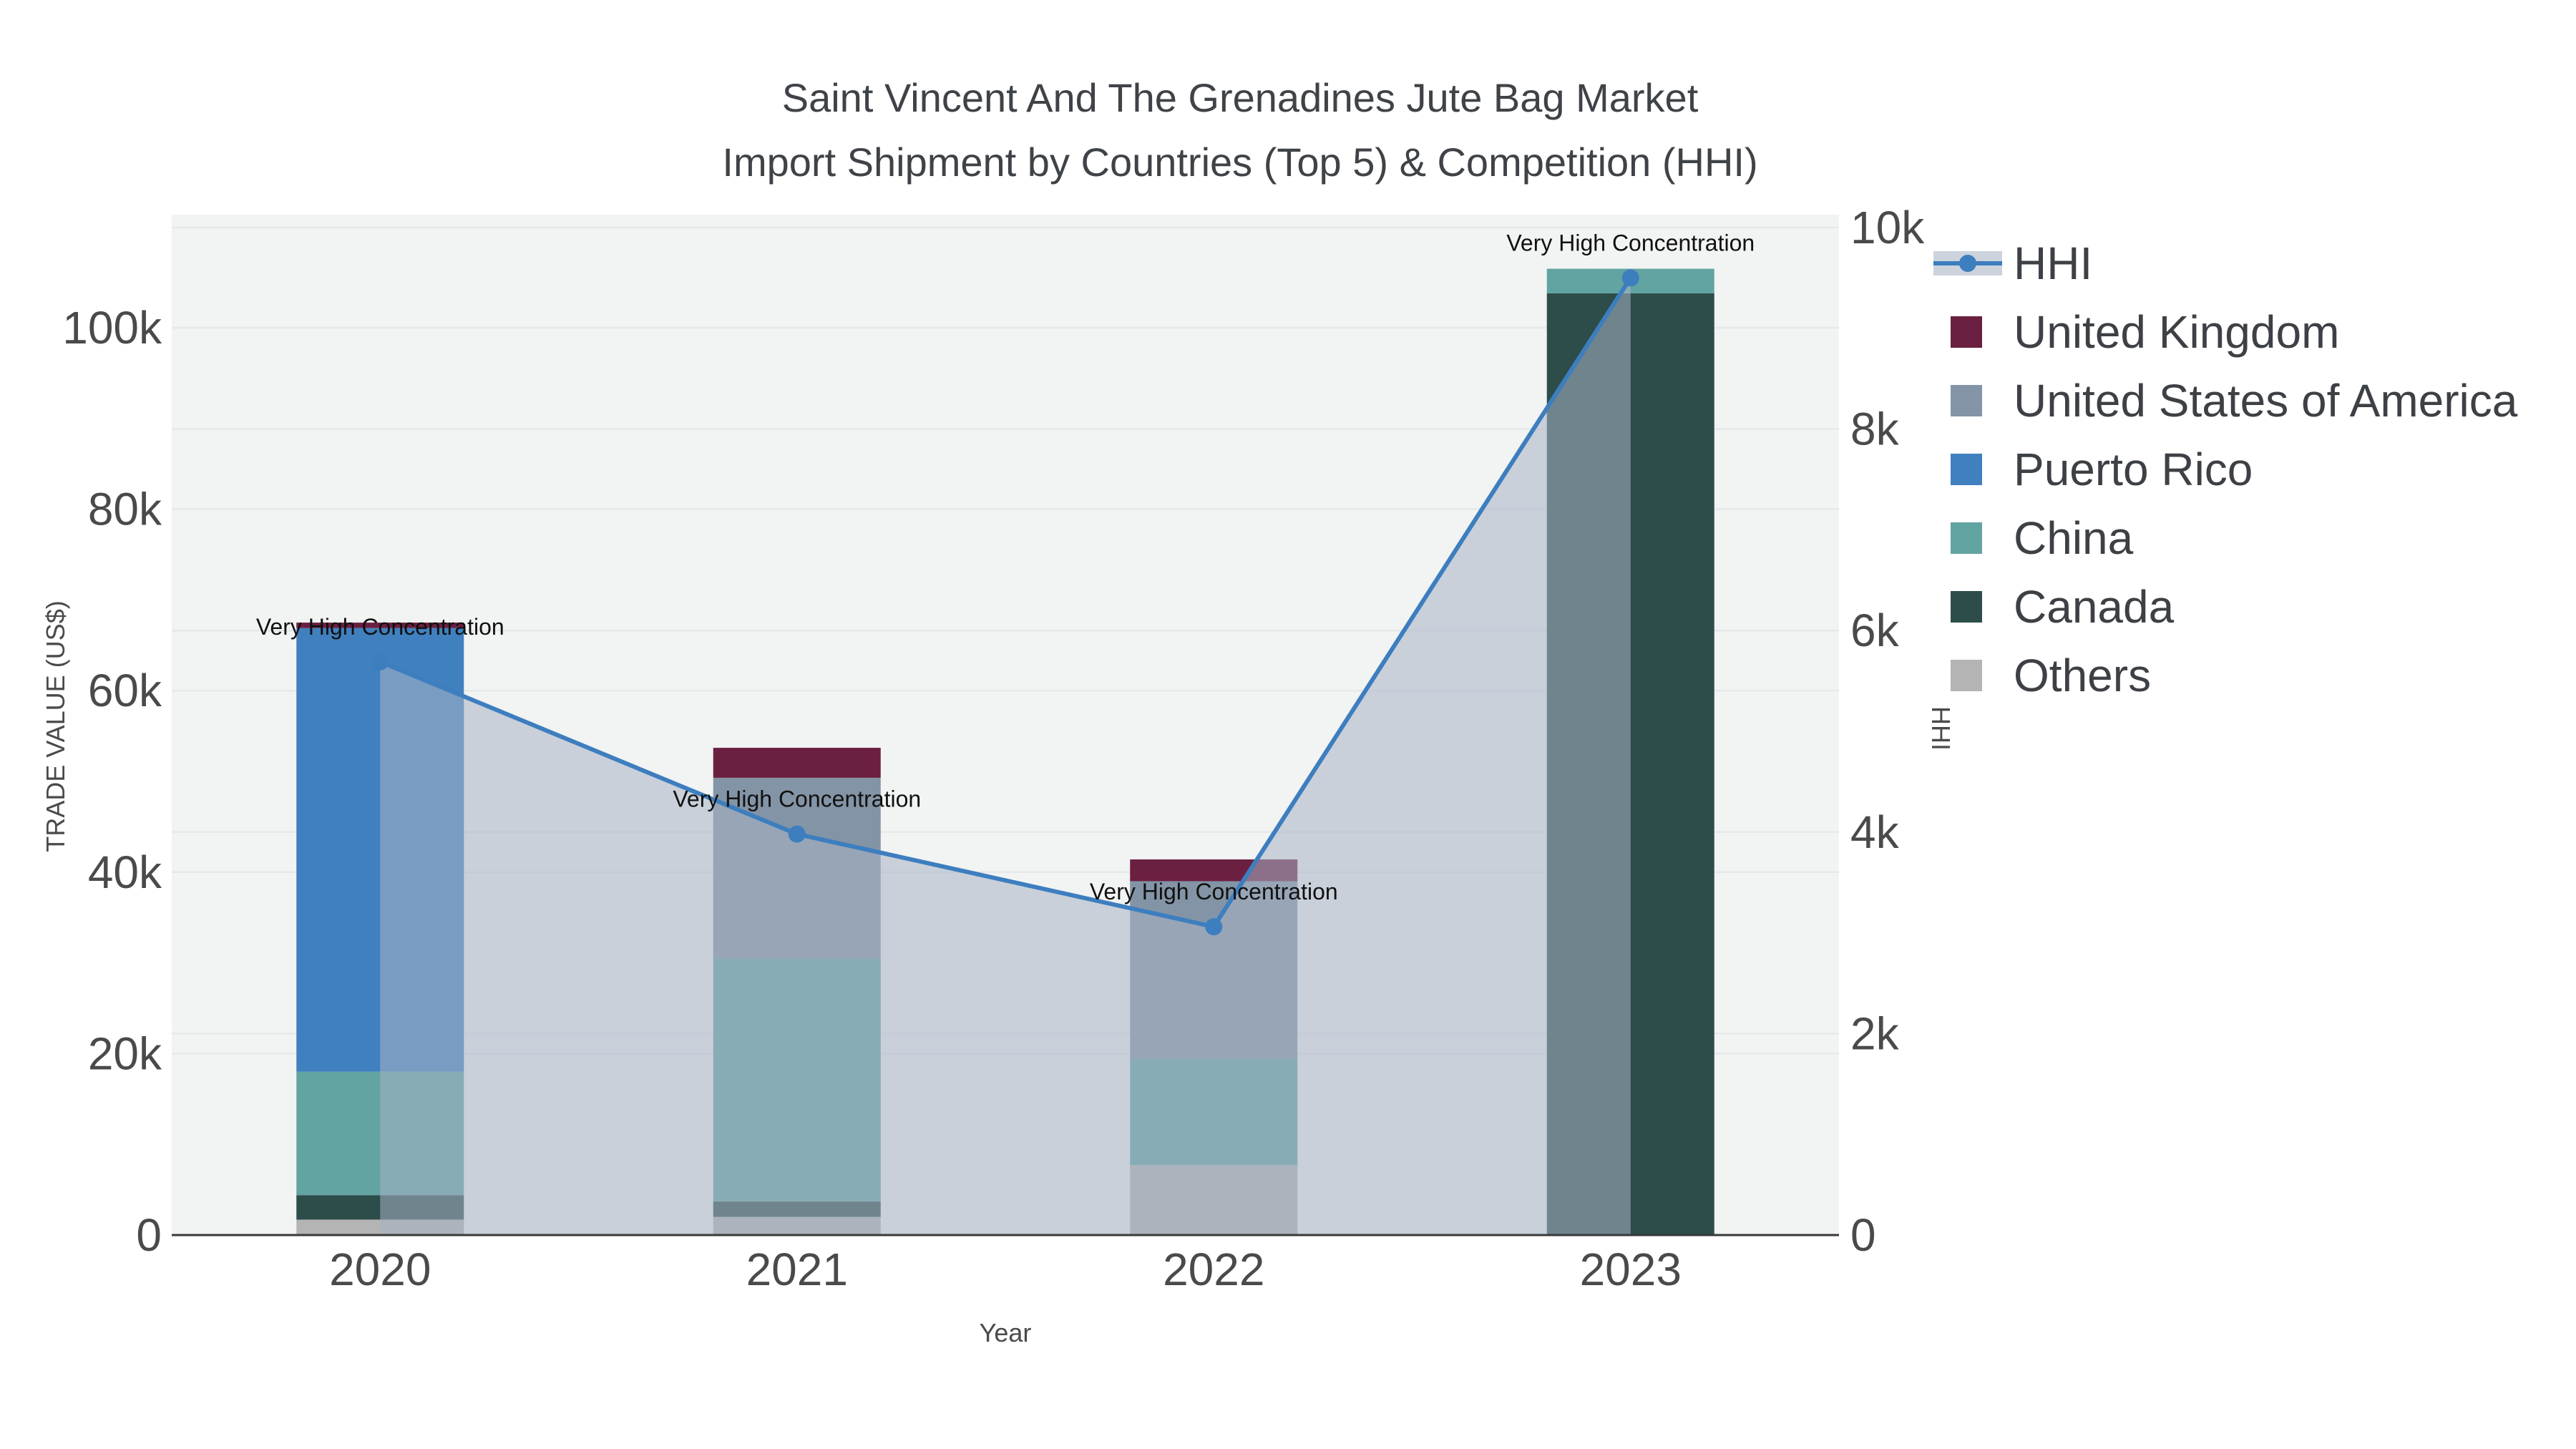  I want to click on legend-label: United Kingdom, so click(2177, 332).